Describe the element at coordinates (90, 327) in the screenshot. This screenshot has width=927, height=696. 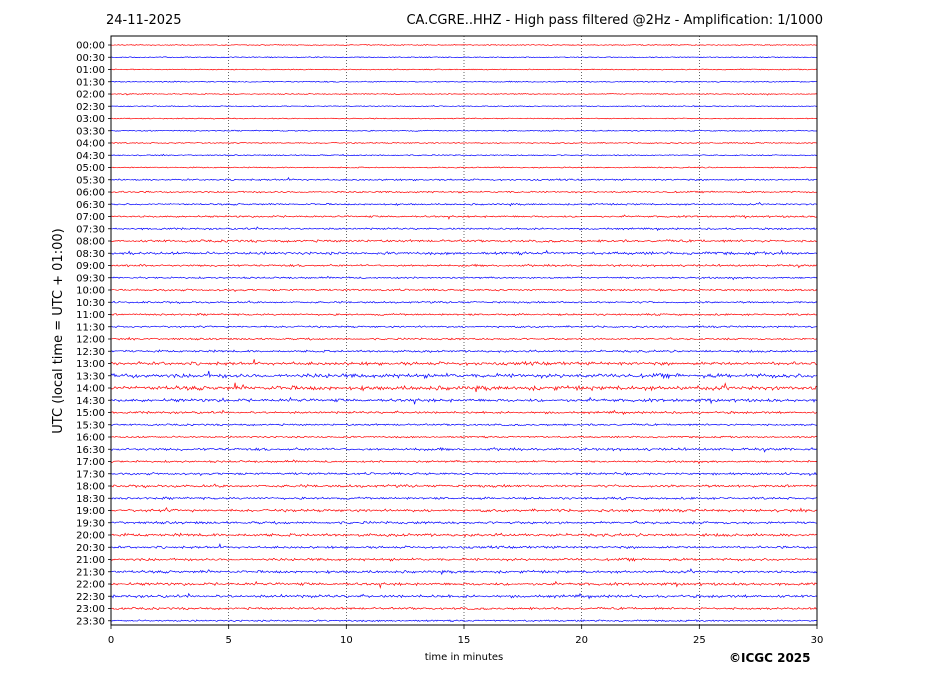
I see `y-tick-label: 11:30` at that location.